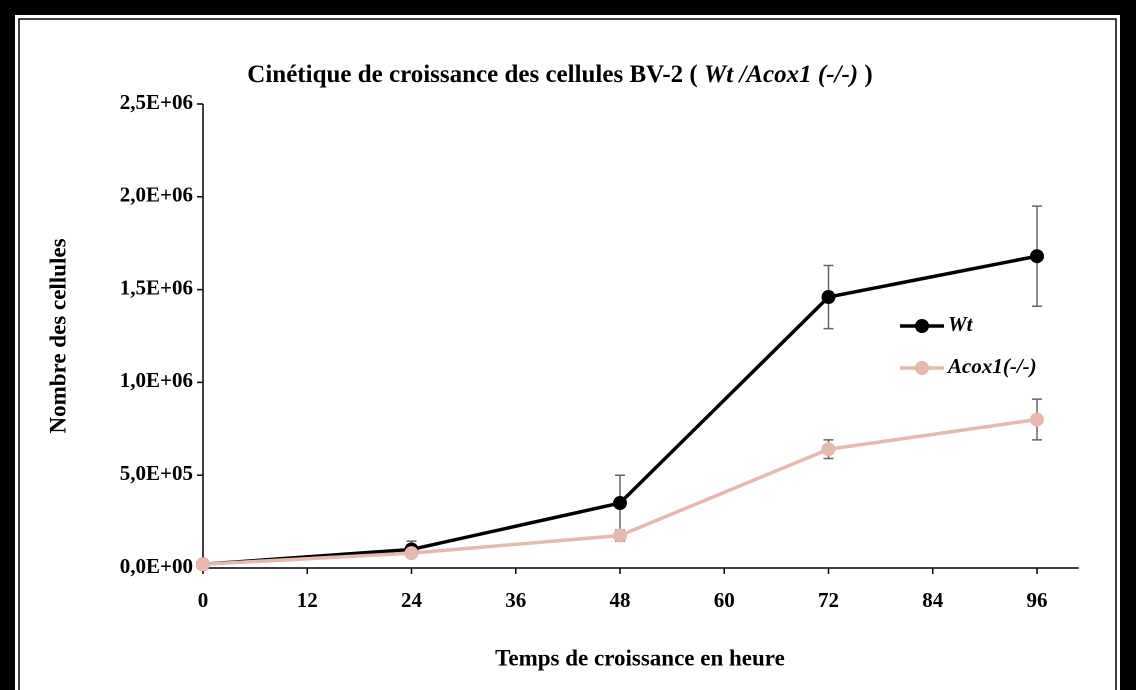 Image resolution: width=1136 pixels, height=690 pixels. I want to click on y-tick-label: 0,0E+00, so click(156, 566).